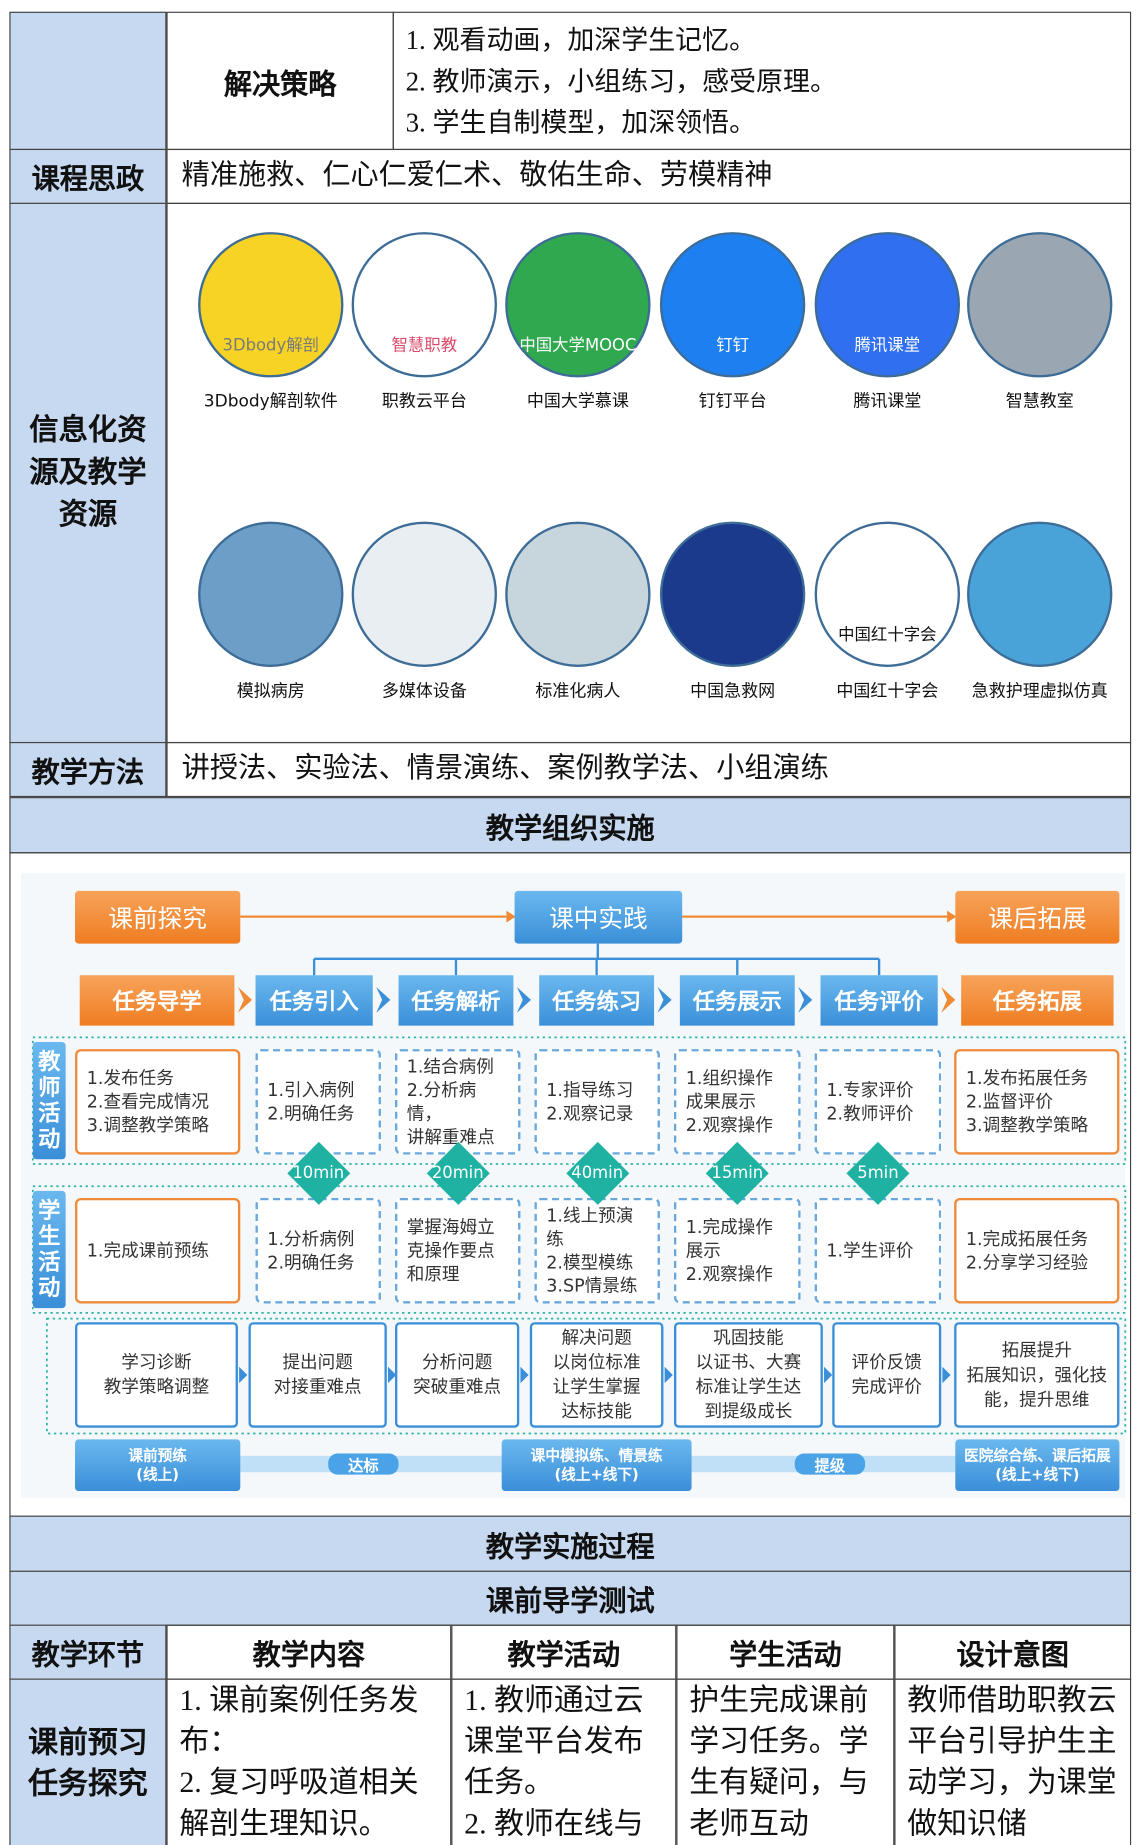  I want to click on icon-text: 3Dbody解剖, so click(271, 346).